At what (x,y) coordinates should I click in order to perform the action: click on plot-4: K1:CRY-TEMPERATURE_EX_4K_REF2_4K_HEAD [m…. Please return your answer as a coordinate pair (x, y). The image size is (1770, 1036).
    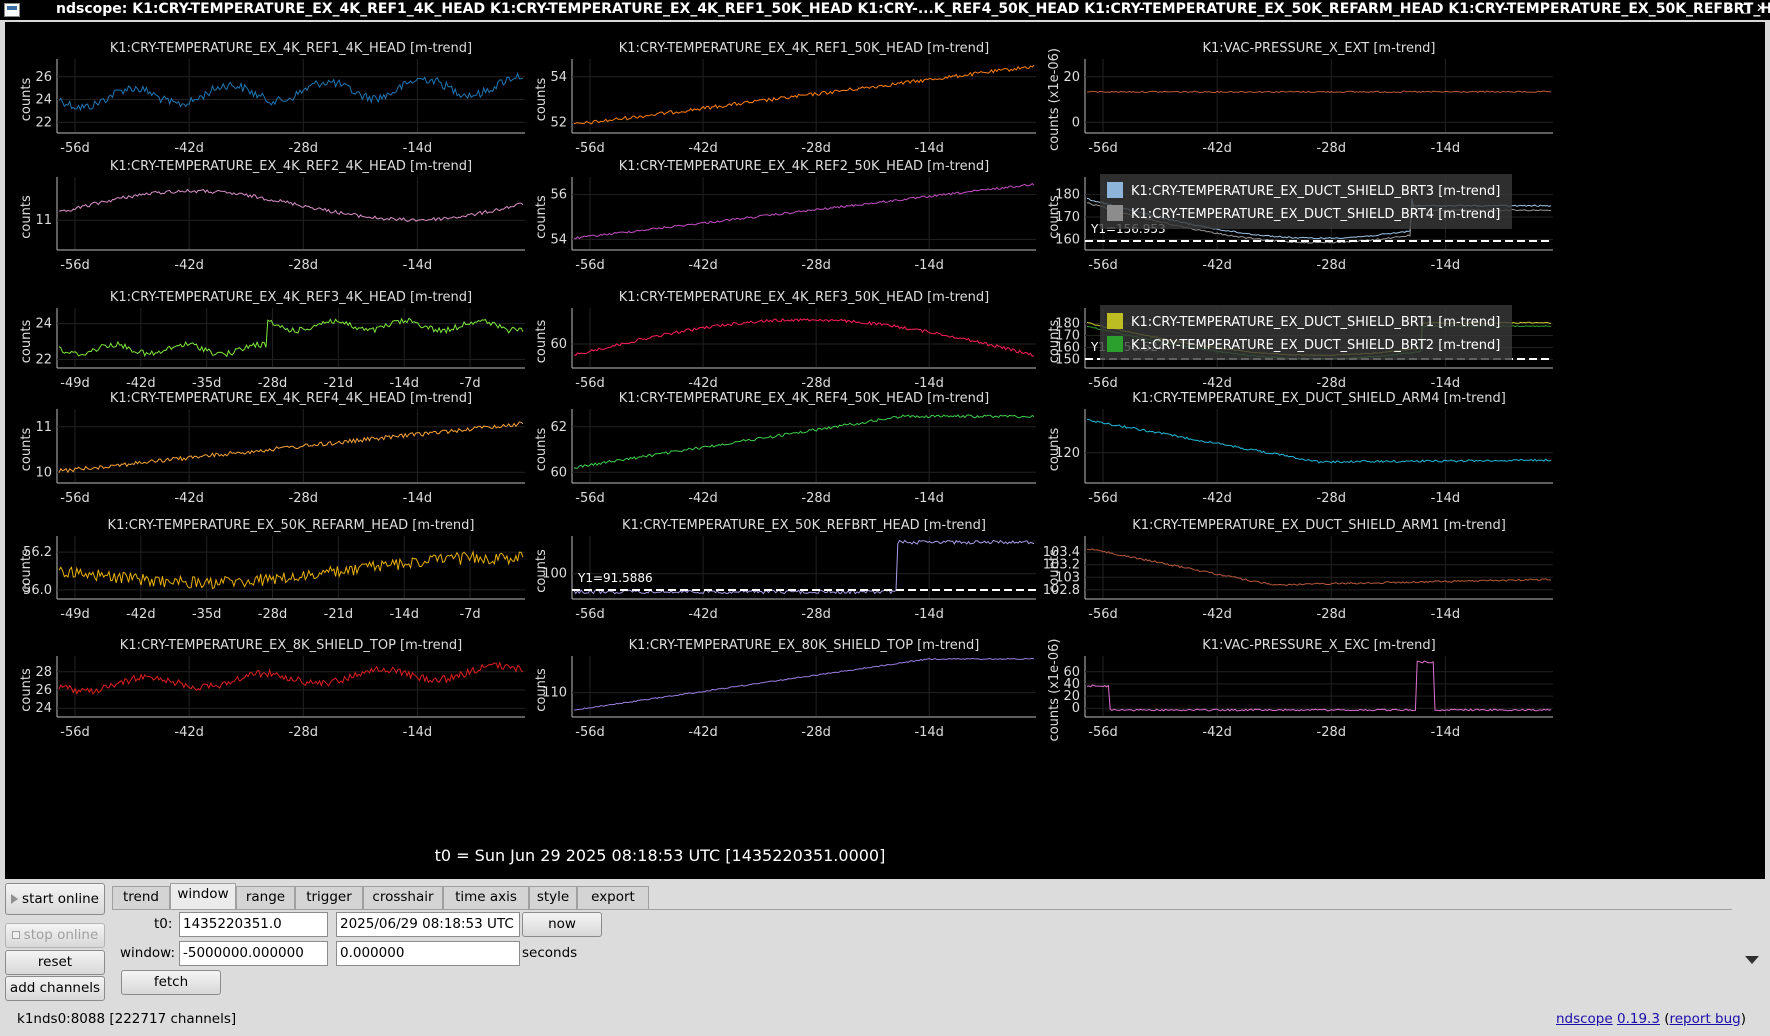
    Looking at the image, I should click on (272, 216).